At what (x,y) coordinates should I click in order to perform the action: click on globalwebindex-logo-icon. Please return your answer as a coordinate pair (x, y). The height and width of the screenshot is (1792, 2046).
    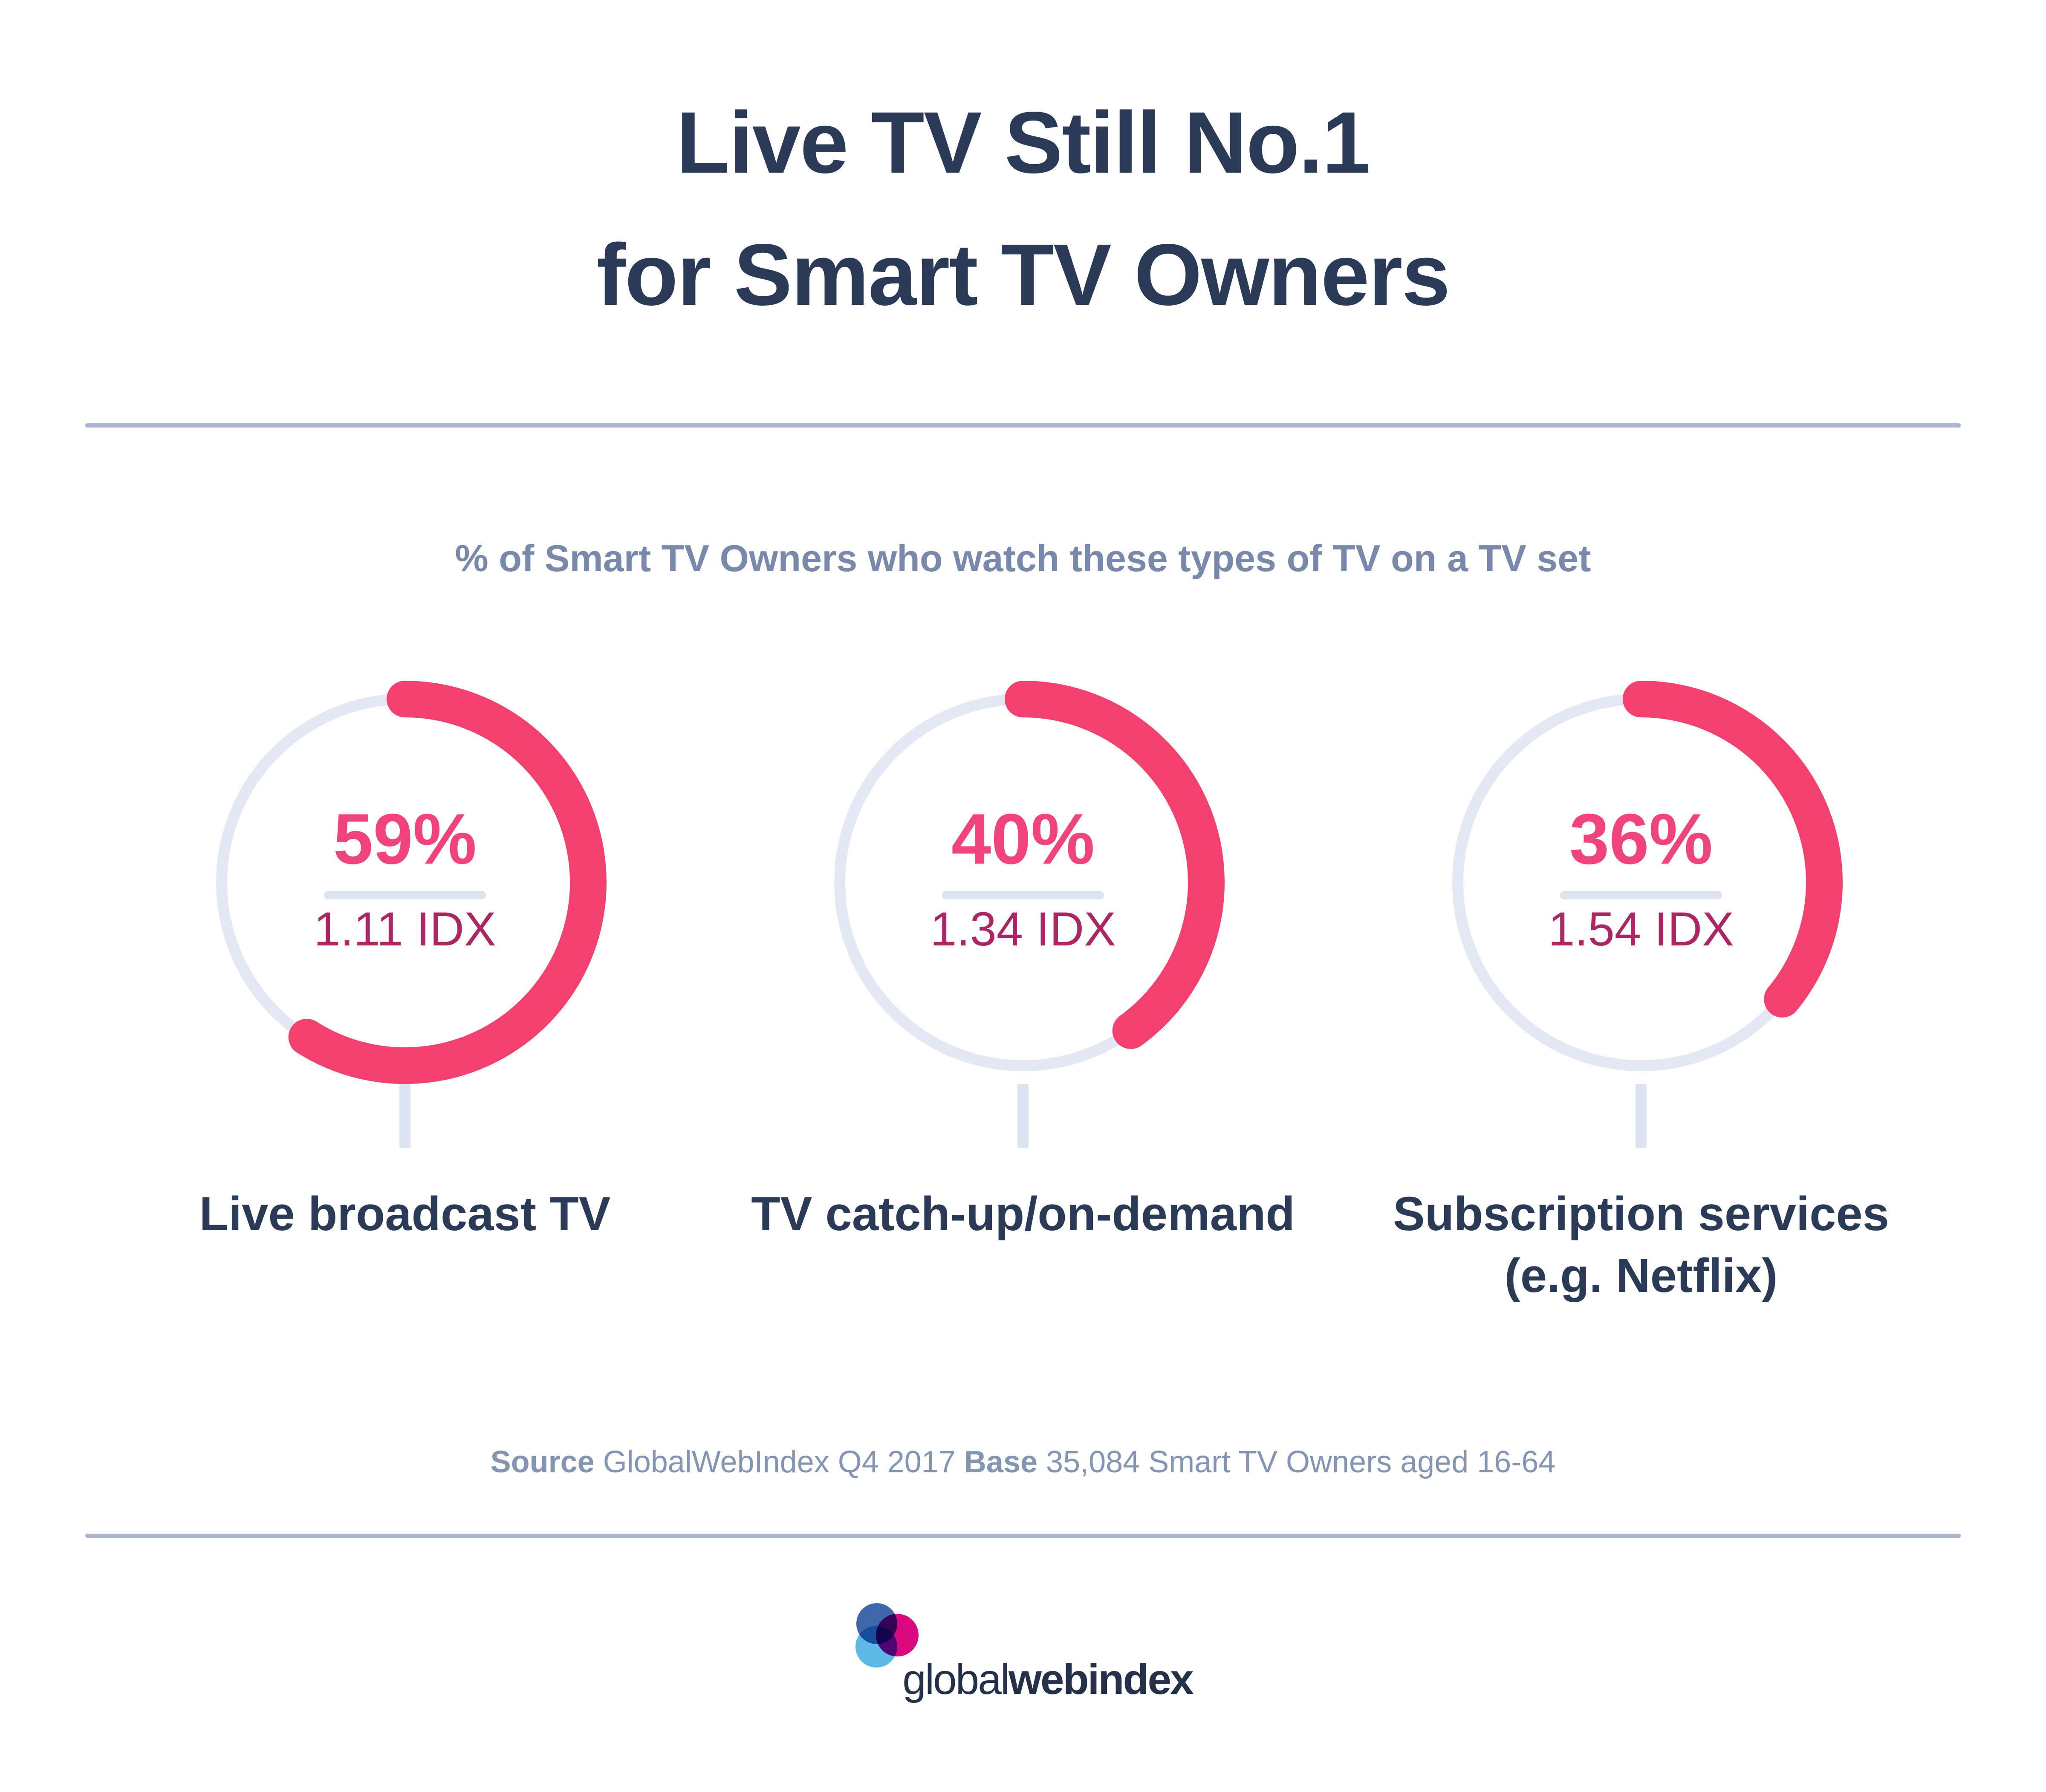
    Looking at the image, I should click on (887, 1635).